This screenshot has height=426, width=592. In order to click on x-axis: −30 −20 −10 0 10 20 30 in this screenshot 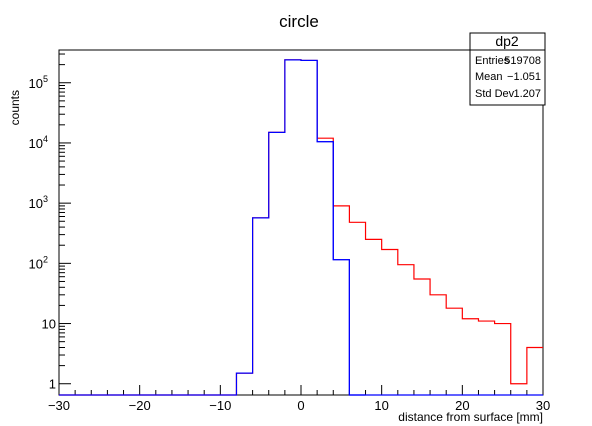, I will do `click(299, 399)`.